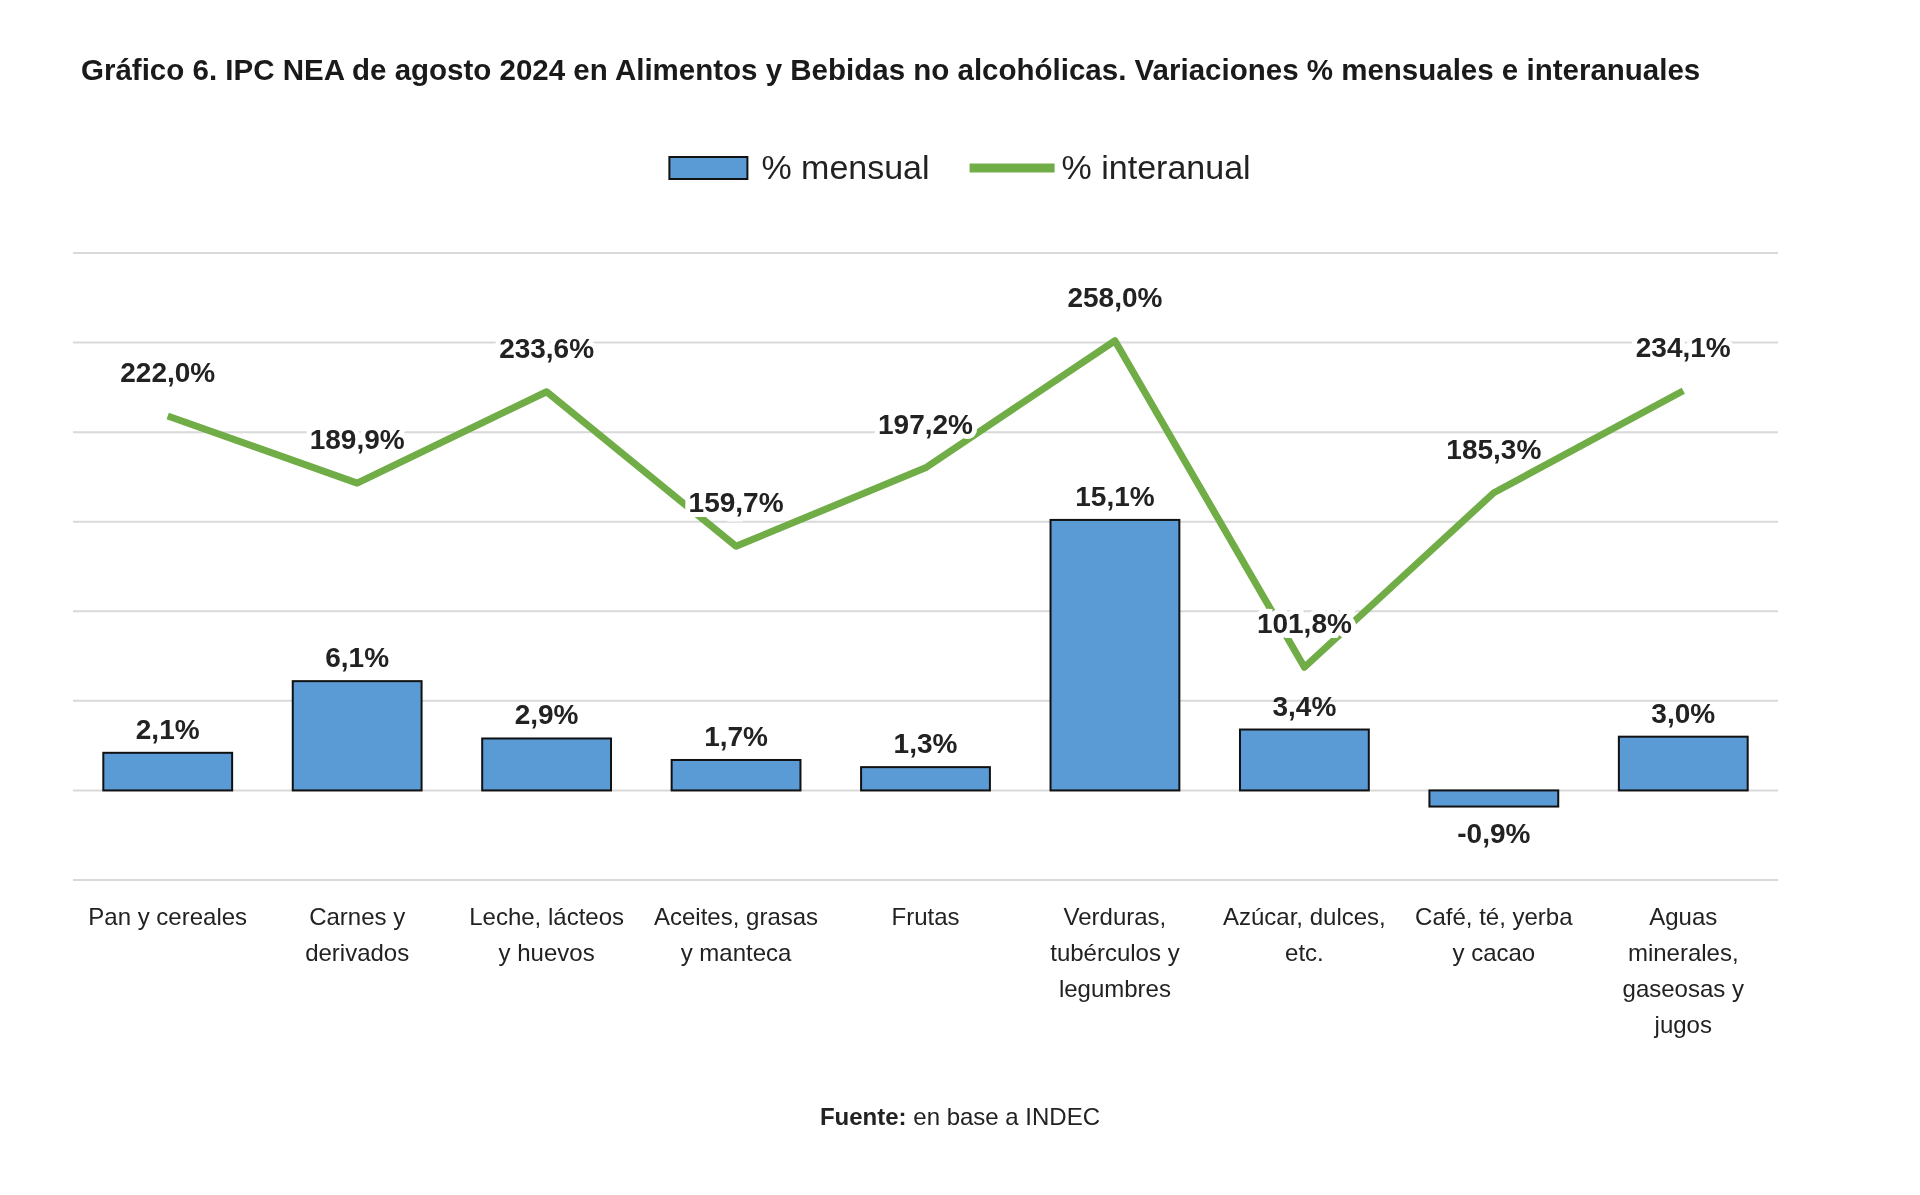 The height and width of the screenshot is (1195, 1920). What do you see at coordinates (960, 1116) in the screenshot?
I see `source-note: Fuente: en base a INDEC` at bounding box center [960, 1116].